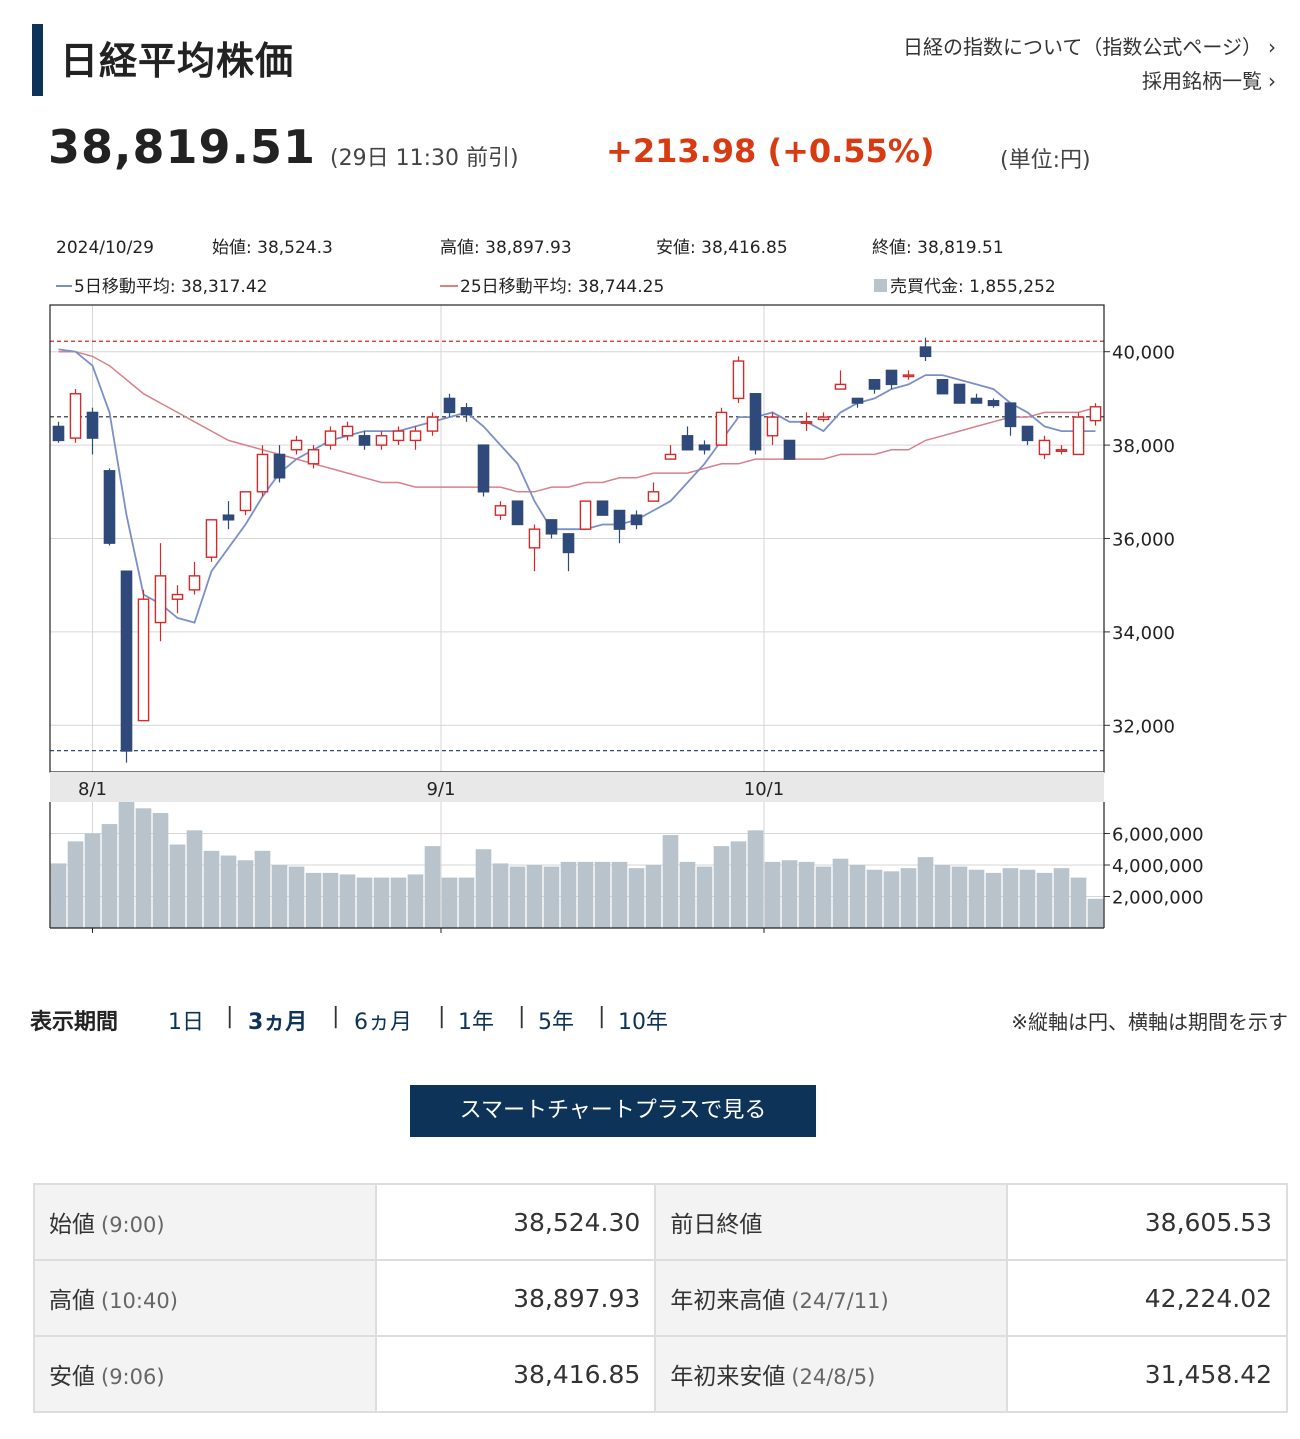 The image size is (1300, 1439). What do you see at coordinates (278, 1022) in the screenshot?
I see `period-option-3m: 3ヵ月` at bounding box center [278, 1022].